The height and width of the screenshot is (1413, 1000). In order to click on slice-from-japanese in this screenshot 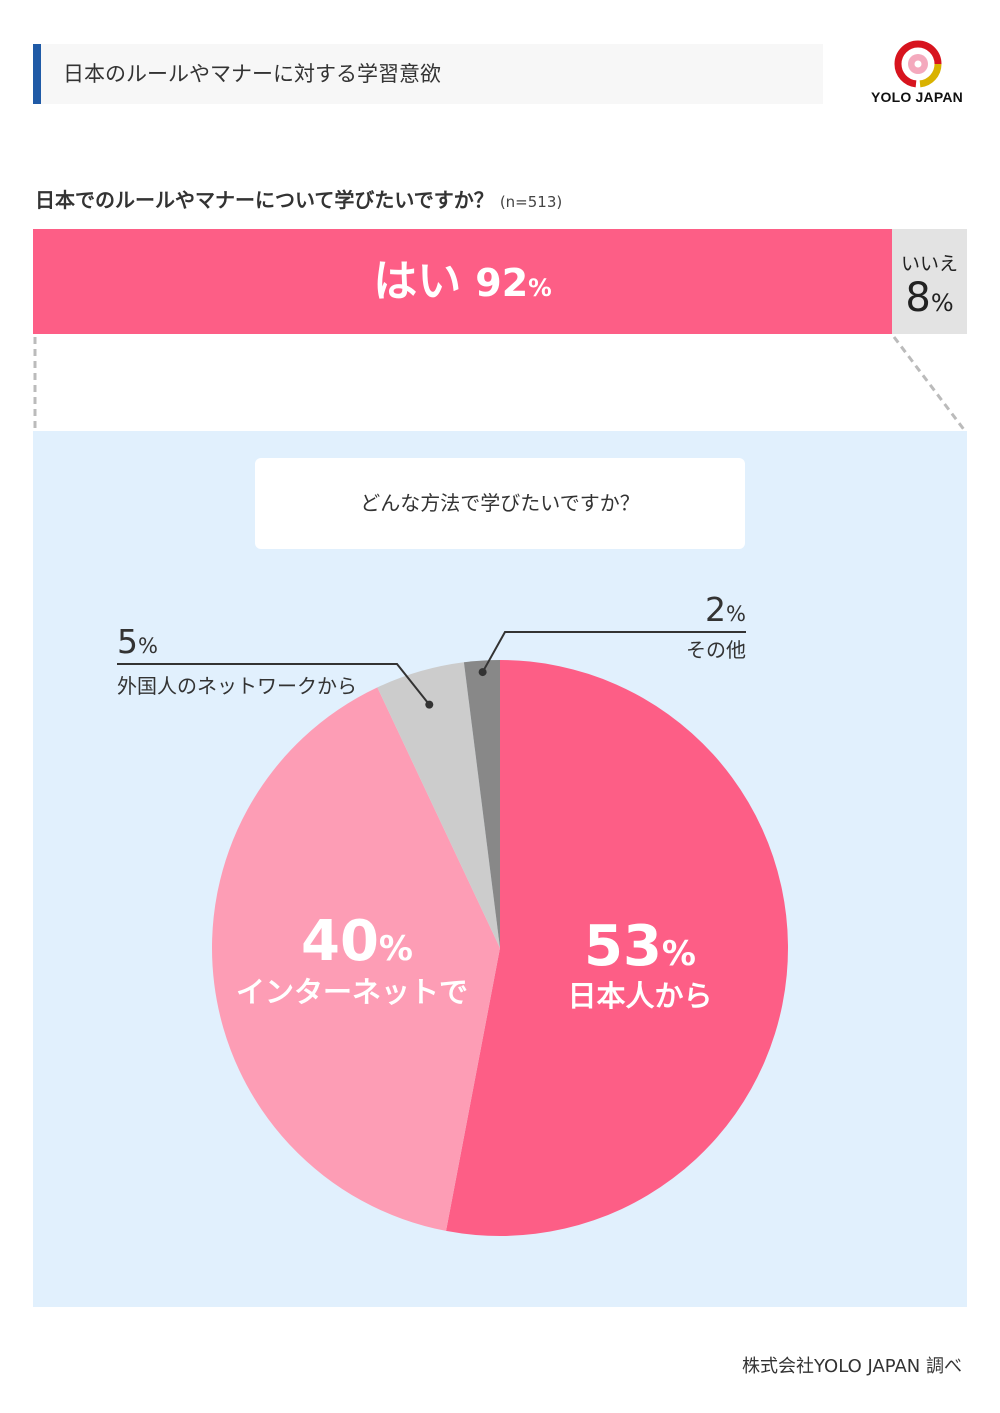, I will do `click(617, 948)`.